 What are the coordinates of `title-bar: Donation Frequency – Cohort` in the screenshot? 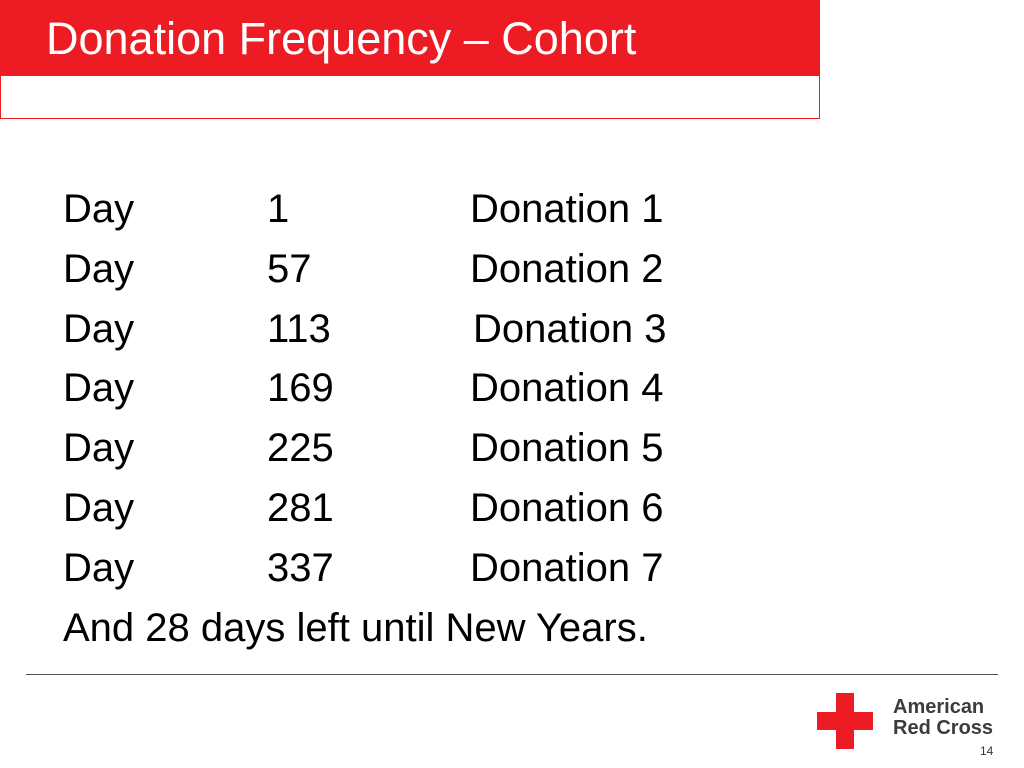 It's located at (410, 38).